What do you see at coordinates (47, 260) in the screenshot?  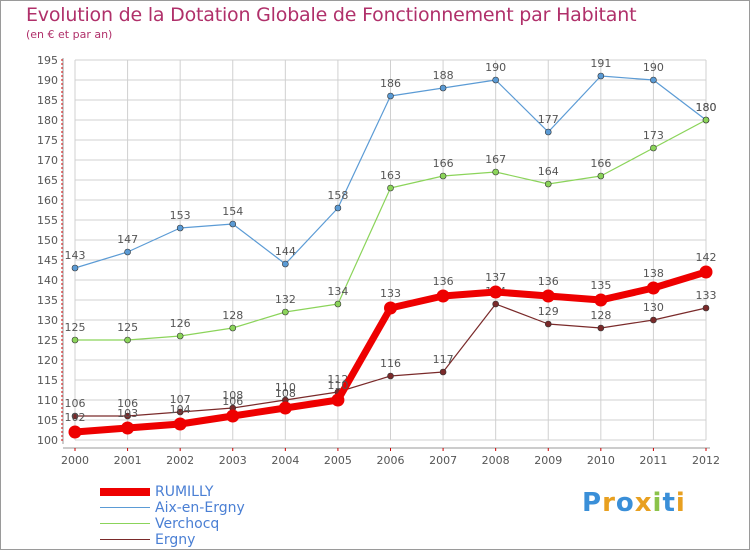 I see `y-tick-label: 145` at bounding box center [47, 260].